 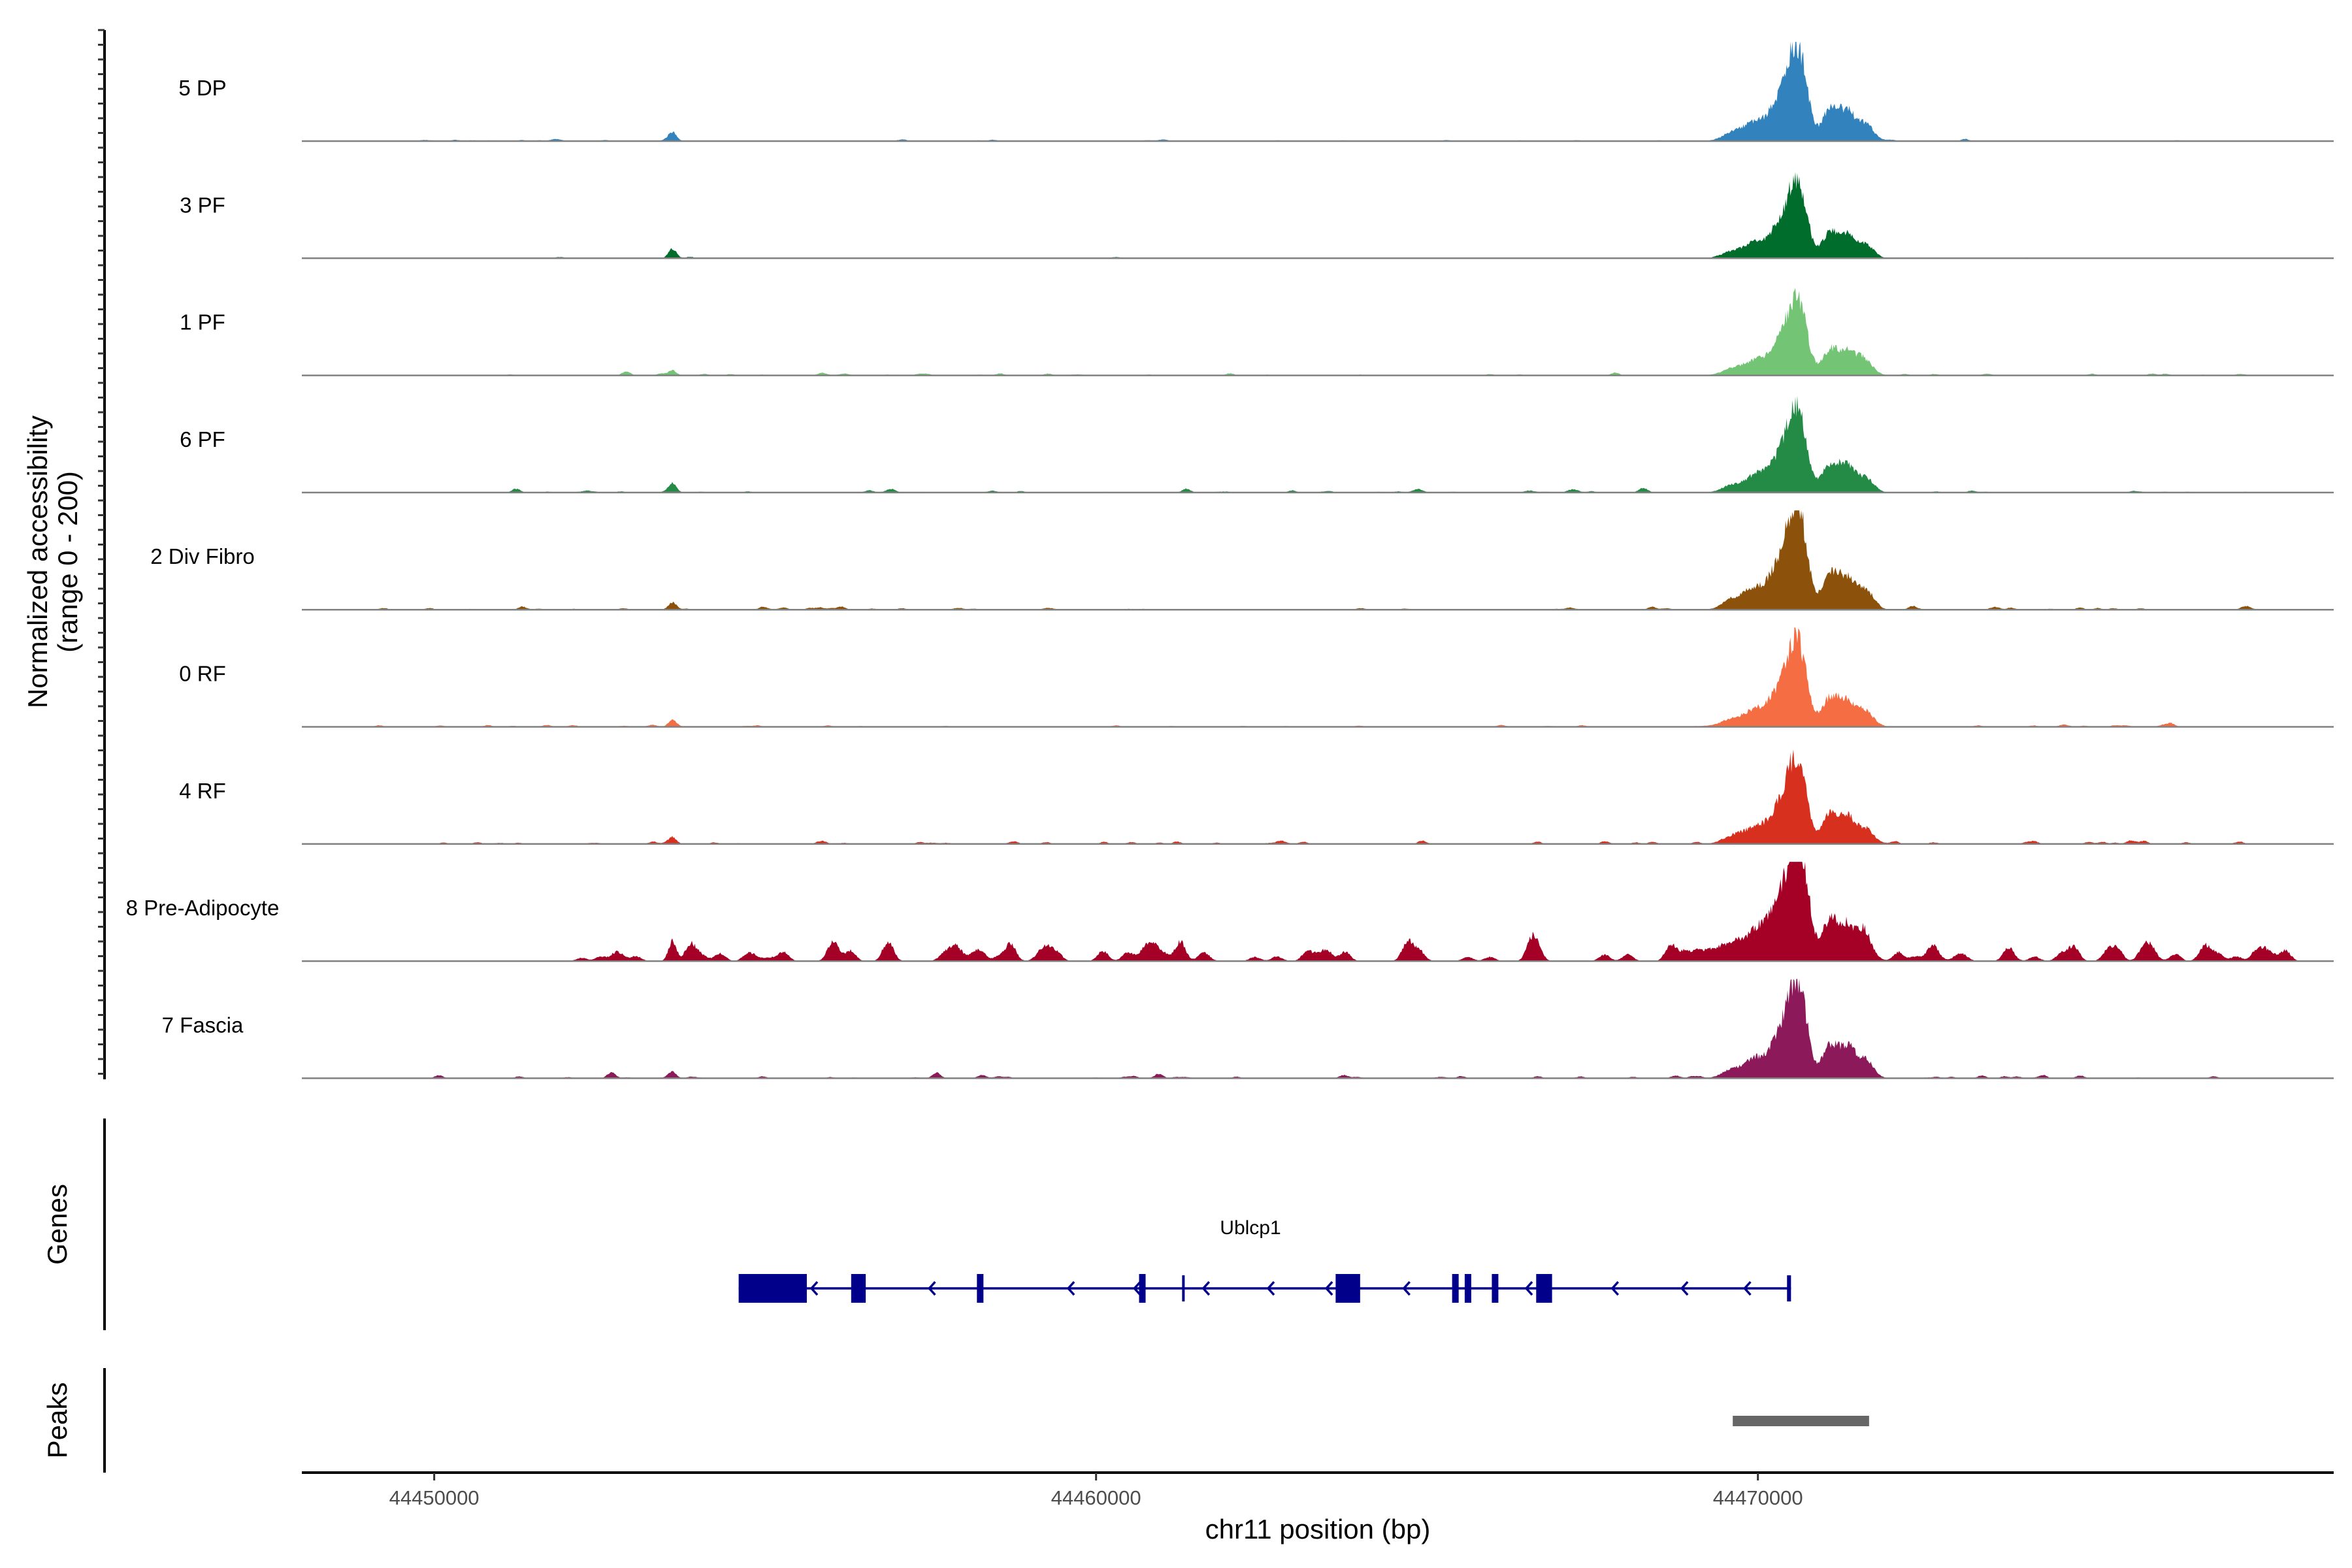 I want to click on coverage-track: 4 RF, so click(x=1256, y=797).